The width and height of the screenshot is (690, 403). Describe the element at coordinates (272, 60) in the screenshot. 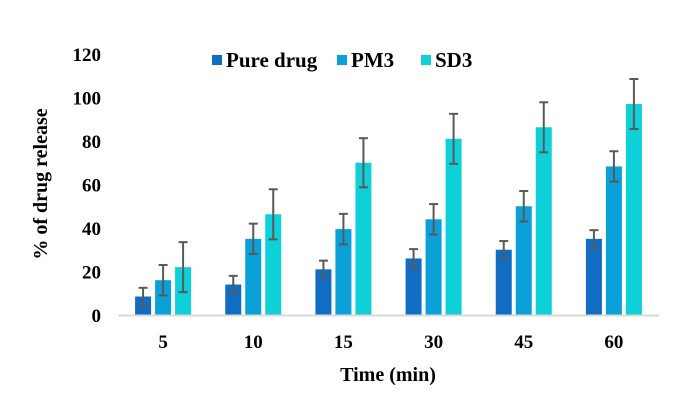

I see `legend-label: Pure drug` at that location.